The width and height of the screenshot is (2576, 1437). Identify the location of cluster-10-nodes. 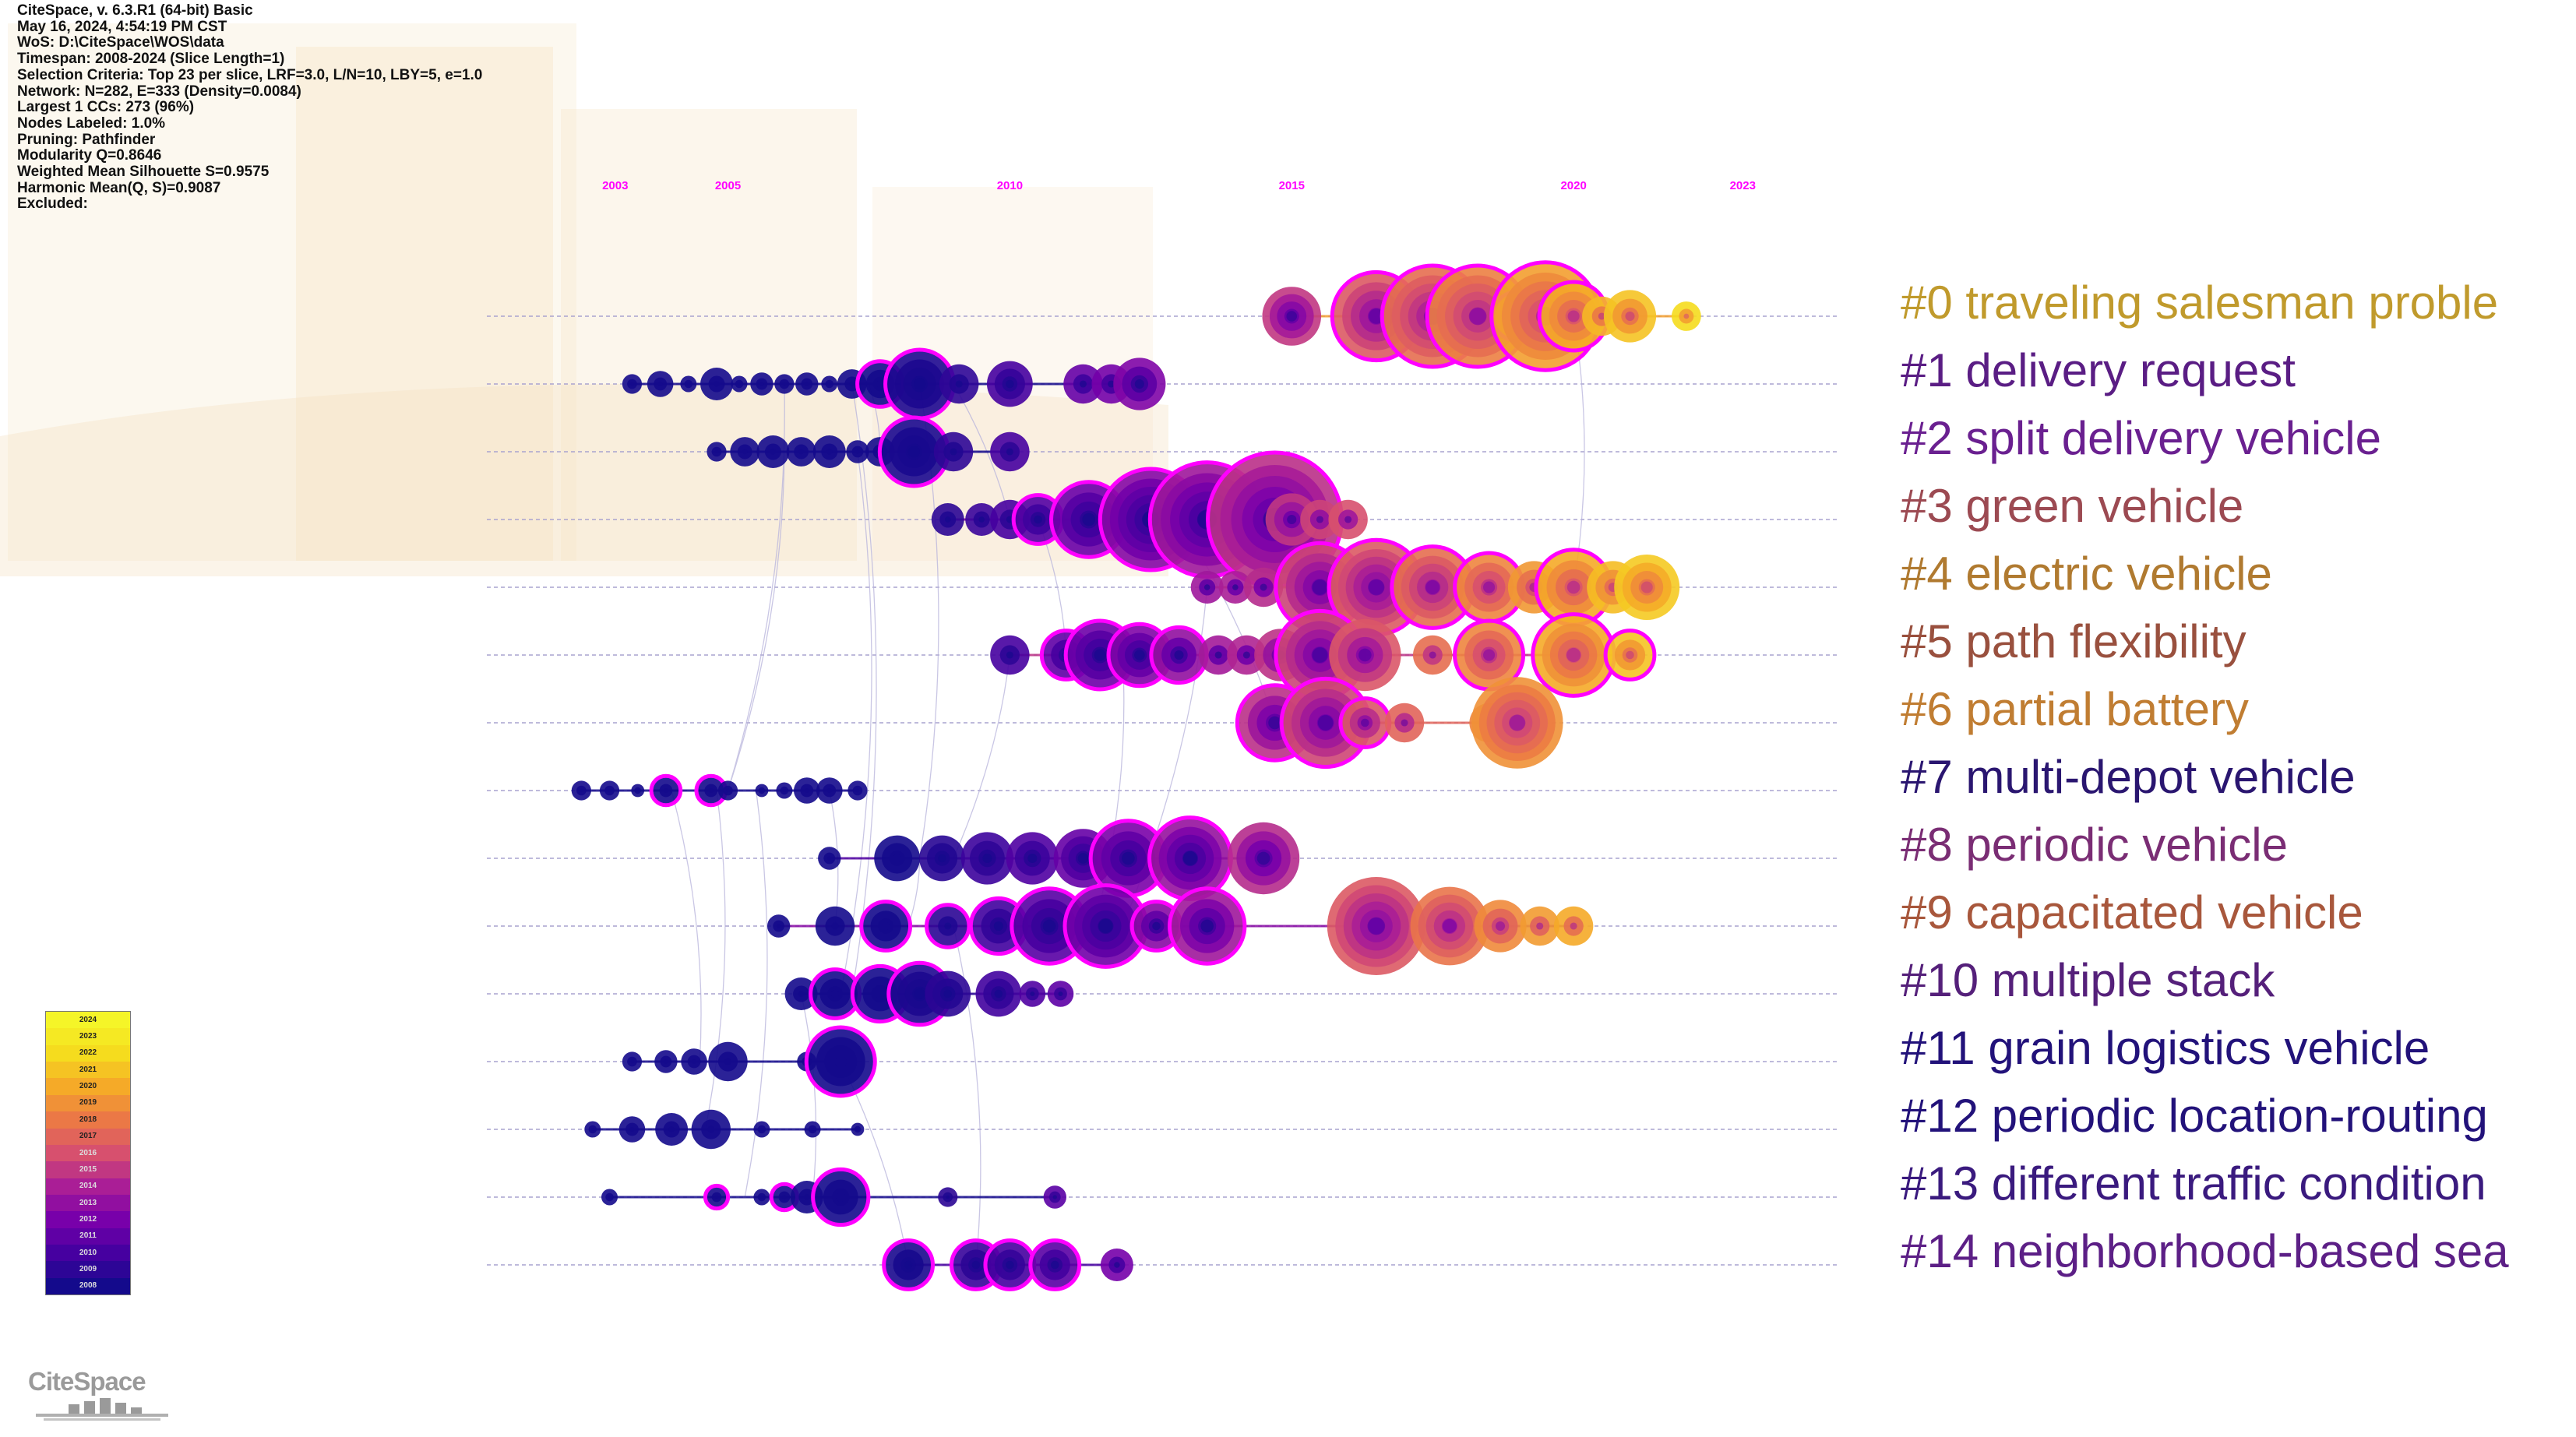
(929, 993).